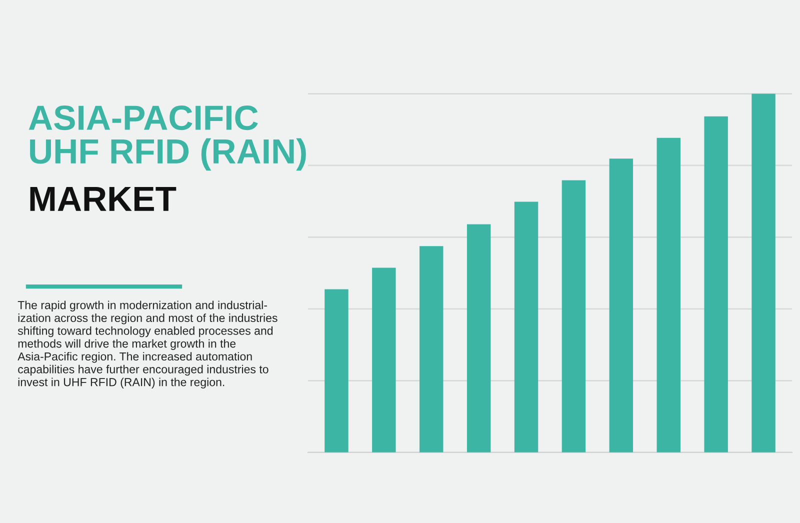  Describe the element at coordinates (103, 198) in the screenshot. I see `text: MARKET` at that location.